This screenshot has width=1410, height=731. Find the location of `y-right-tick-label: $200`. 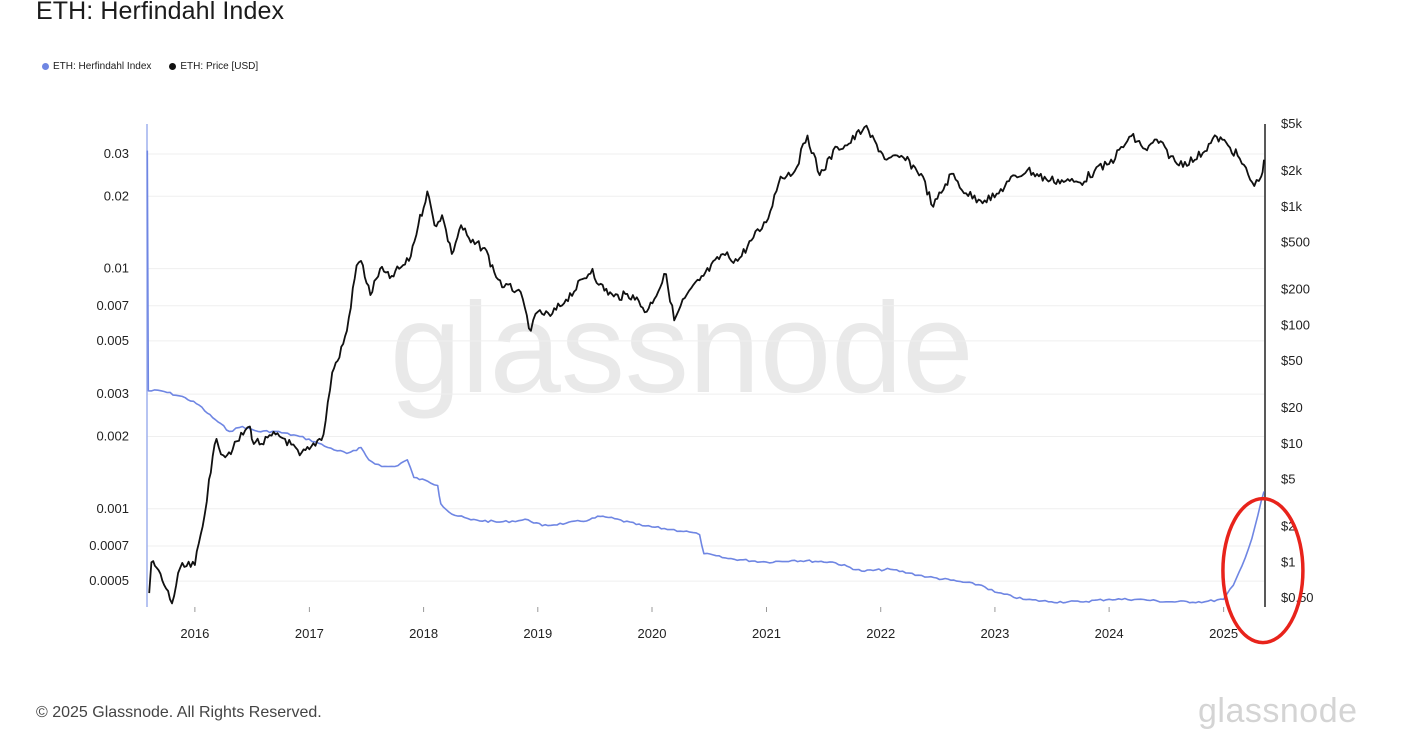

y-right-tick-label: $200 is located at coordinates (1295, 289).